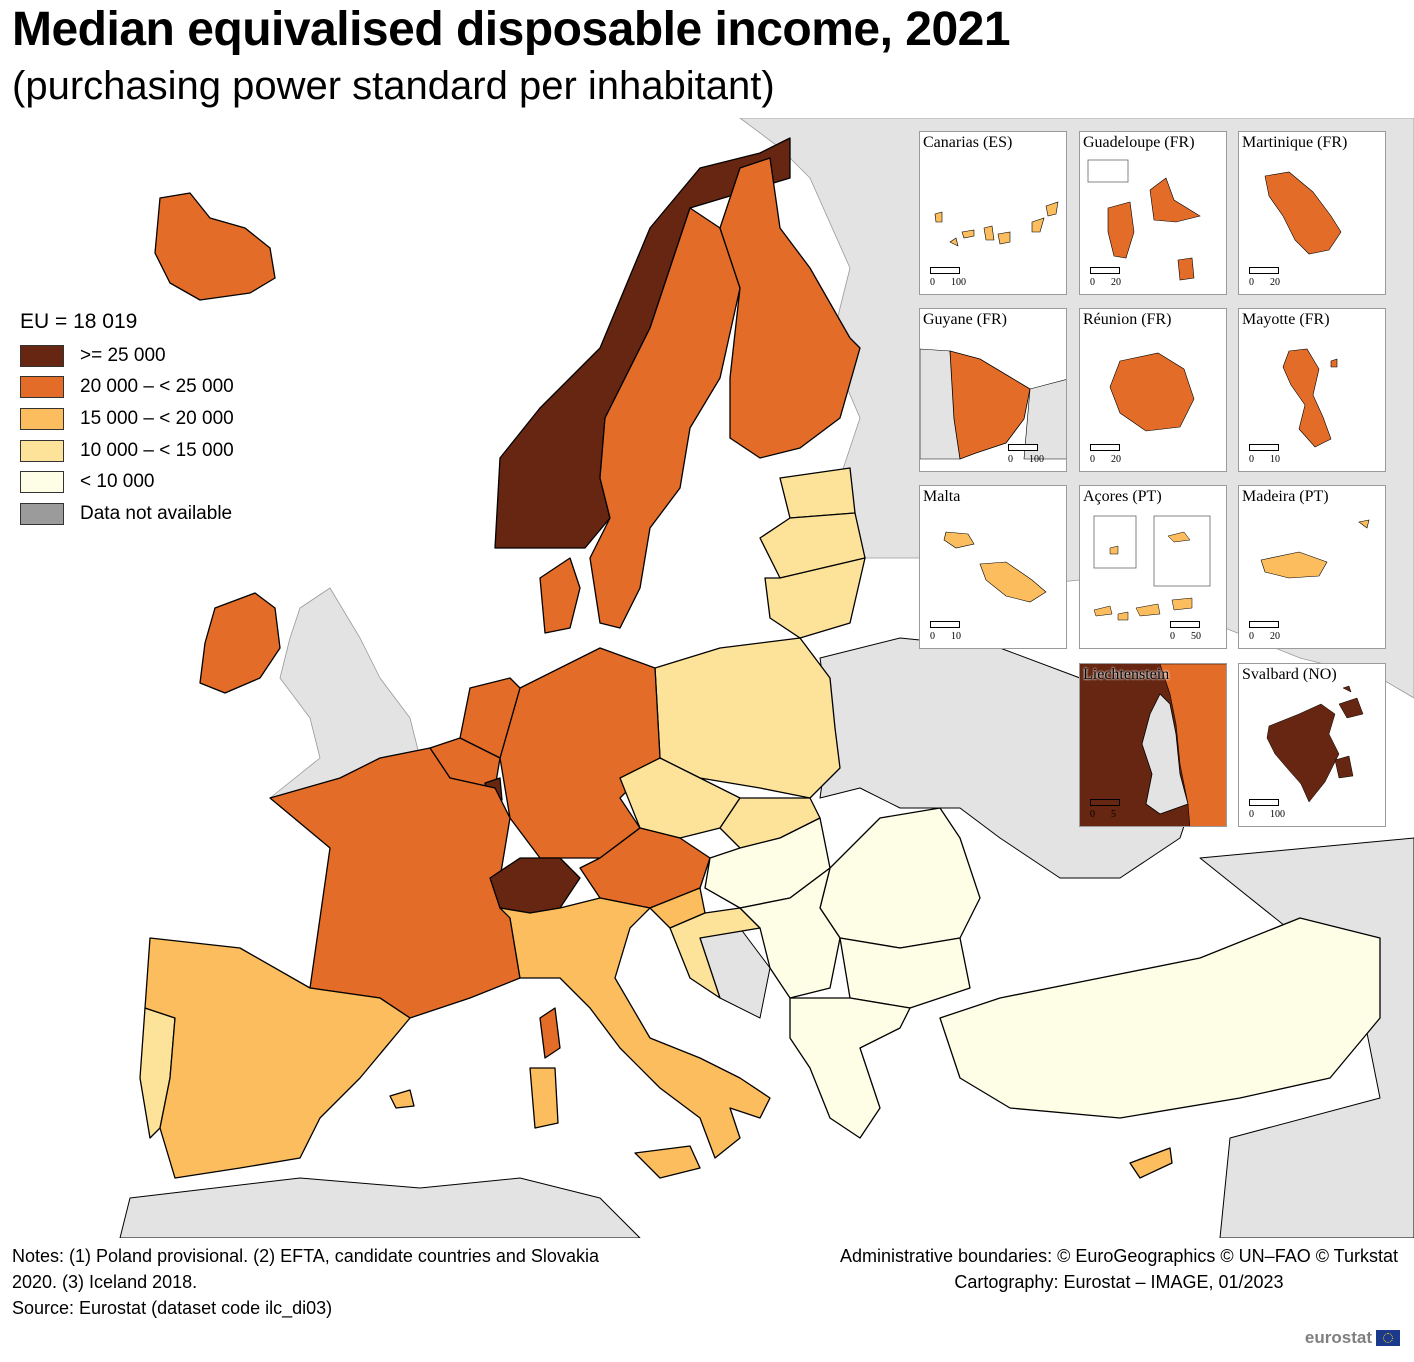  Describe the element at coordinates (1388, 1338) in the screenshot. I see `eu-flag-icon` at that location.